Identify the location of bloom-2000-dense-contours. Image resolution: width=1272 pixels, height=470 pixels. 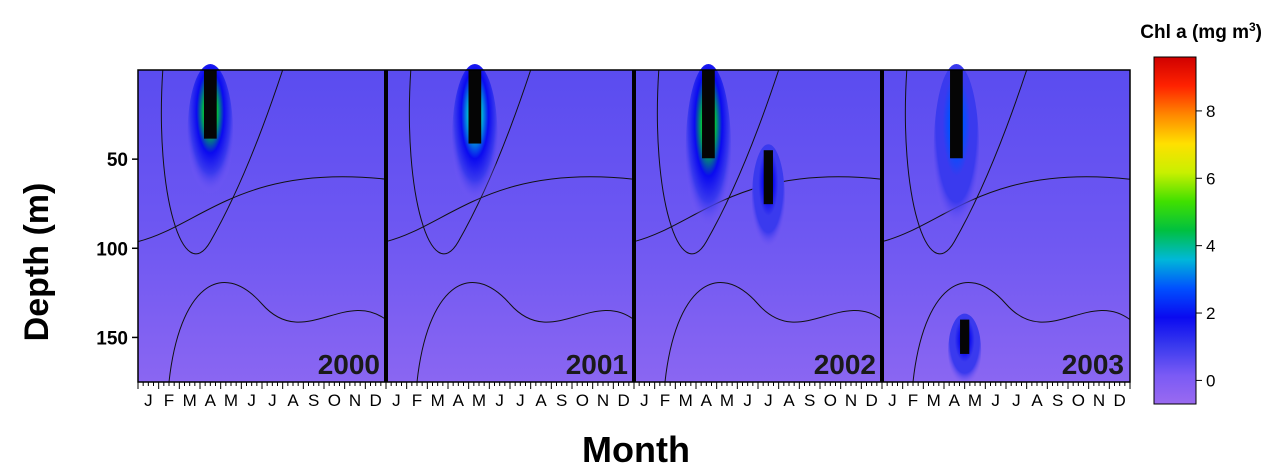
(210, 104).